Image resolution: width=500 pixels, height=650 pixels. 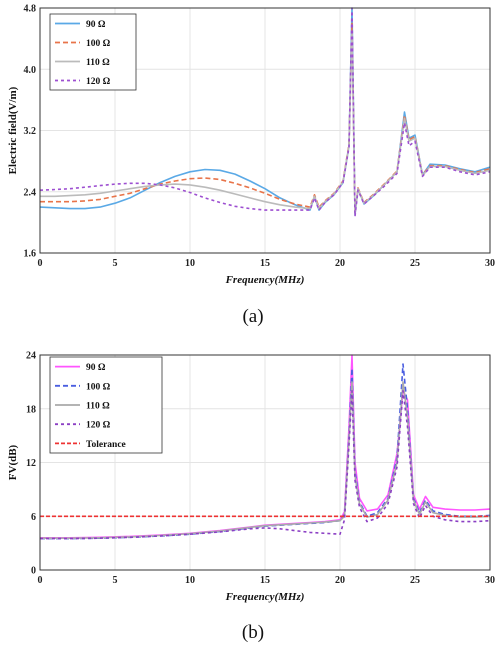 What do you see at coordinates (252, 316) in the screenshot?
I see `subfigure-caption: (a)` at bounding box center [252, 316].